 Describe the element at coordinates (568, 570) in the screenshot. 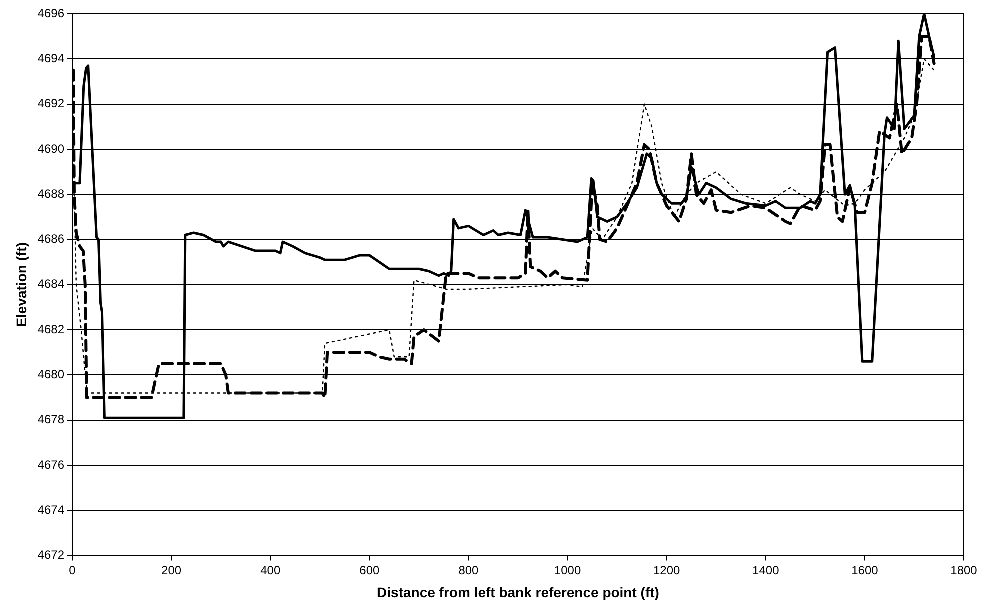

I see `x-tick-label: 1000` at that location.